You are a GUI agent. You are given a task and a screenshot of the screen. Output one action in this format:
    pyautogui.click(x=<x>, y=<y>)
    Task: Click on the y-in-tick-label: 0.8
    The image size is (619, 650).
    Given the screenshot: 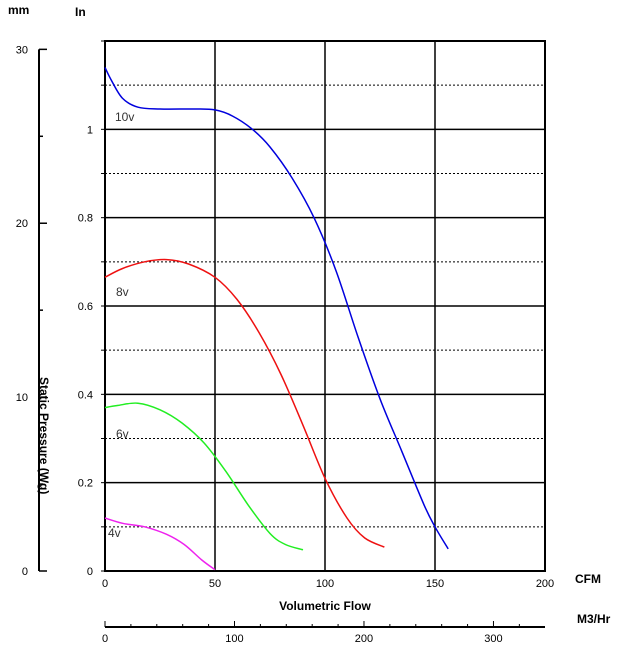 What is the action you would take?
    pyautogui.click(x=85, y=219)
    